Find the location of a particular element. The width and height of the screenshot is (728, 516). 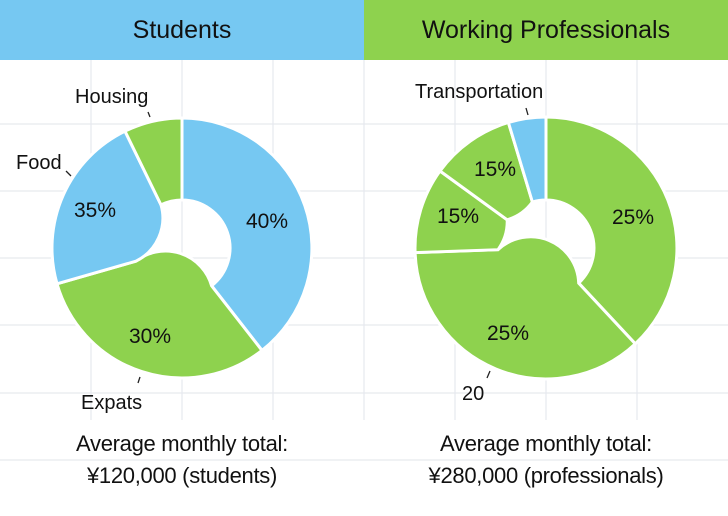

professionals-total-value: ¥280,000 (professionals) is located at coordinates (546, 475).